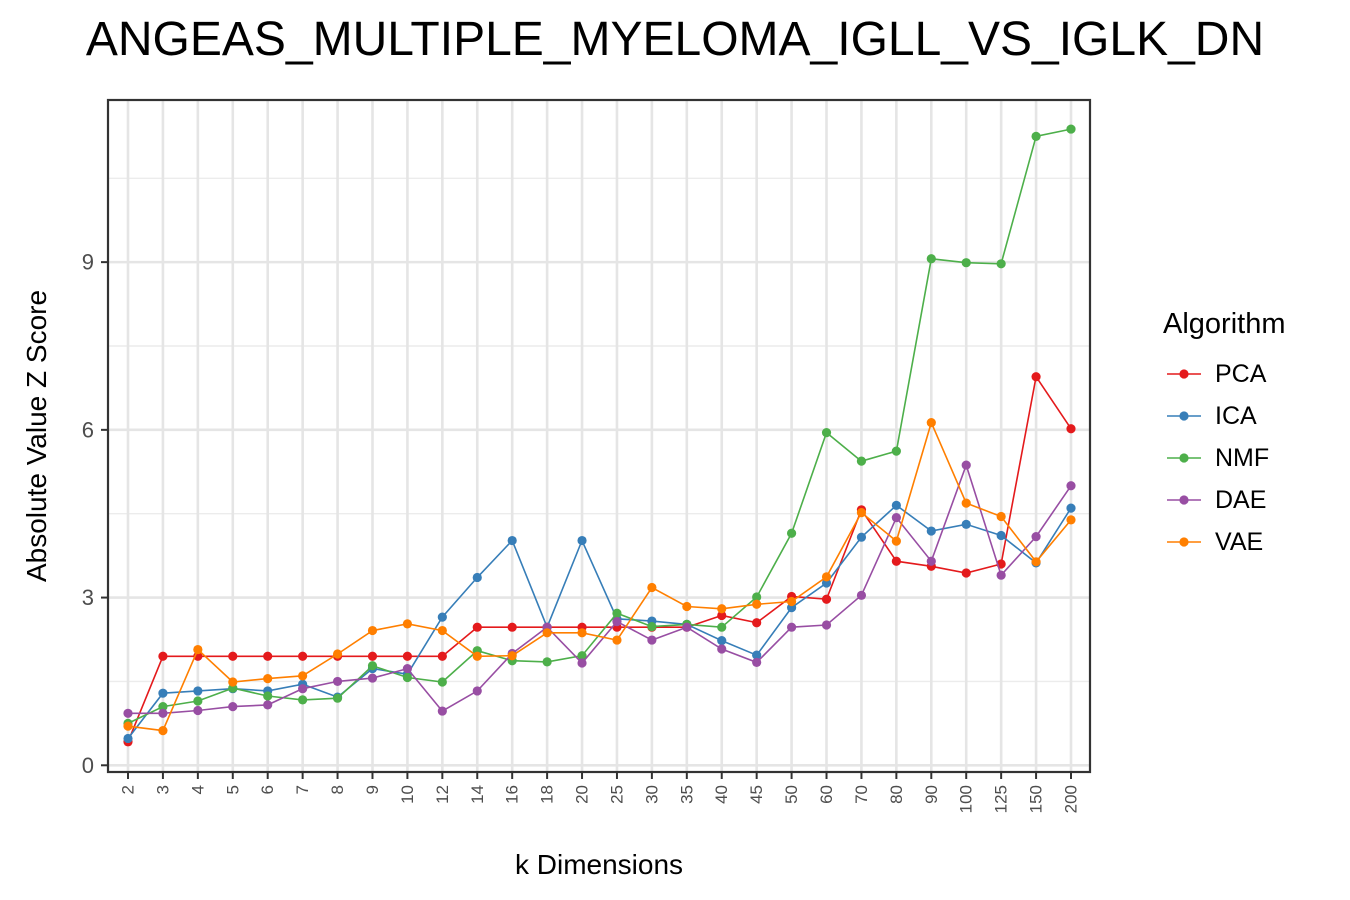 The image size is (1350, 900). Describe the element at coordinates (36, 436) in the screenshot. I see `y-axis-title: Absolute Value Z Score` at that location.